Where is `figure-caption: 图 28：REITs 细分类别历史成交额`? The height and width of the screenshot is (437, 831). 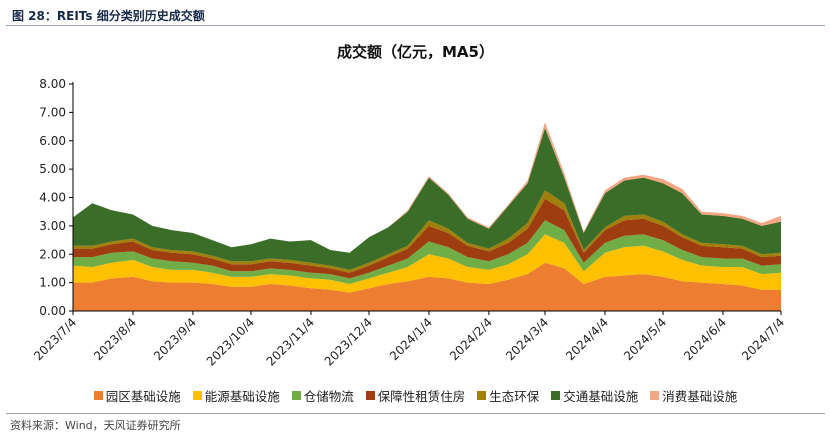
figure-caption: 图 28：REITs 细分类别历史成交额 is located at coordinates (108, 16).